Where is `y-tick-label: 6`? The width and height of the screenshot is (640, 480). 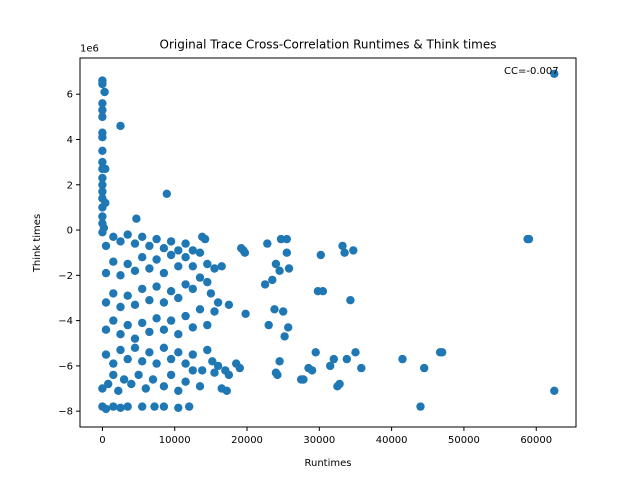
y-tick-label: 6 is located at coordinates (70, 95).